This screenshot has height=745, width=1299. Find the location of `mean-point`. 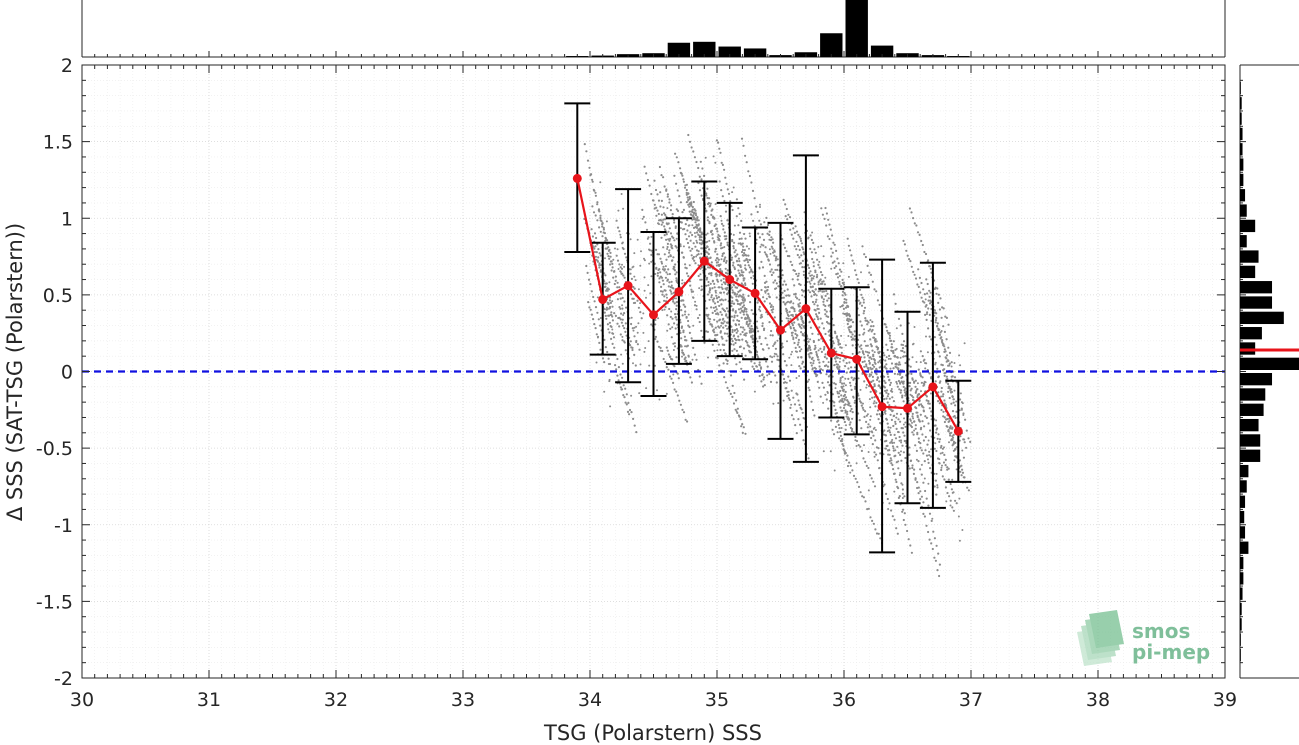

mean-point is located at coordinates (679, 292).